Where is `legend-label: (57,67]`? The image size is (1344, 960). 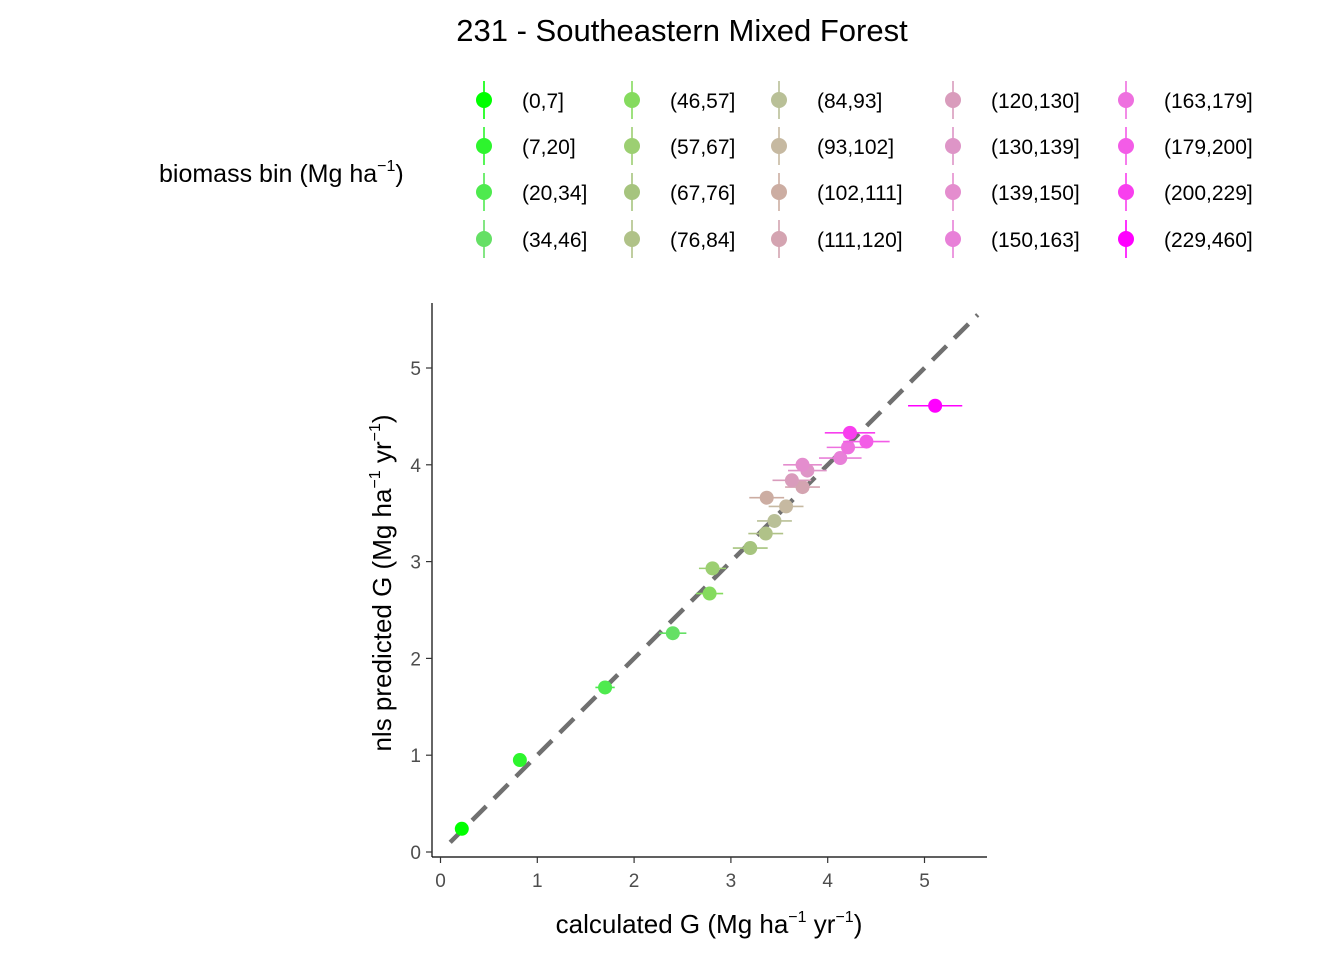 legend-label: (57,67] is located at coordinates (702, 147).